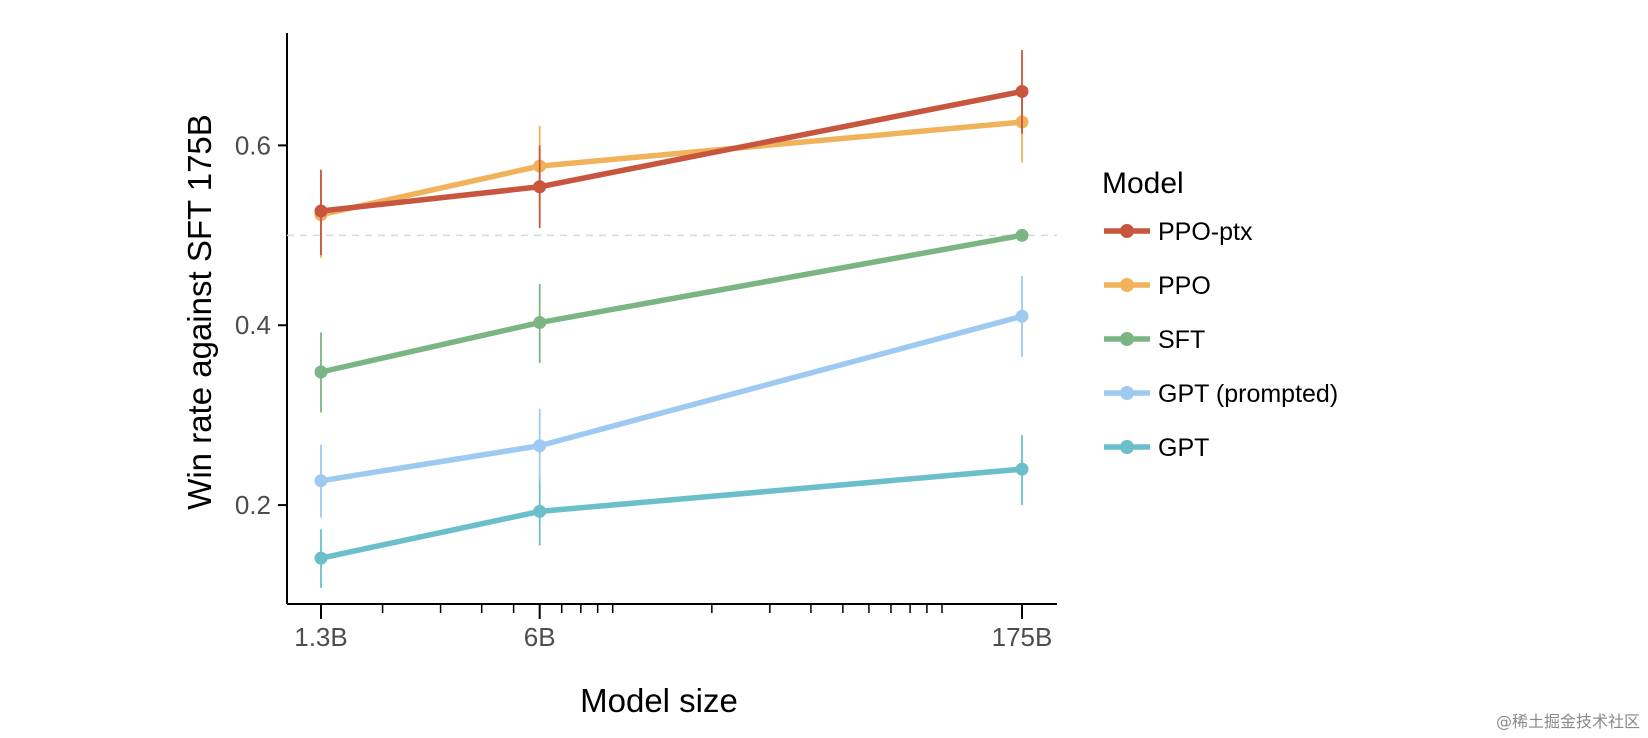 The height and width of the screenshot is (738, 1648). Describe the element at coordinates (1181, 340) in the screenshot. I see `legend-label: SFT` at that location.